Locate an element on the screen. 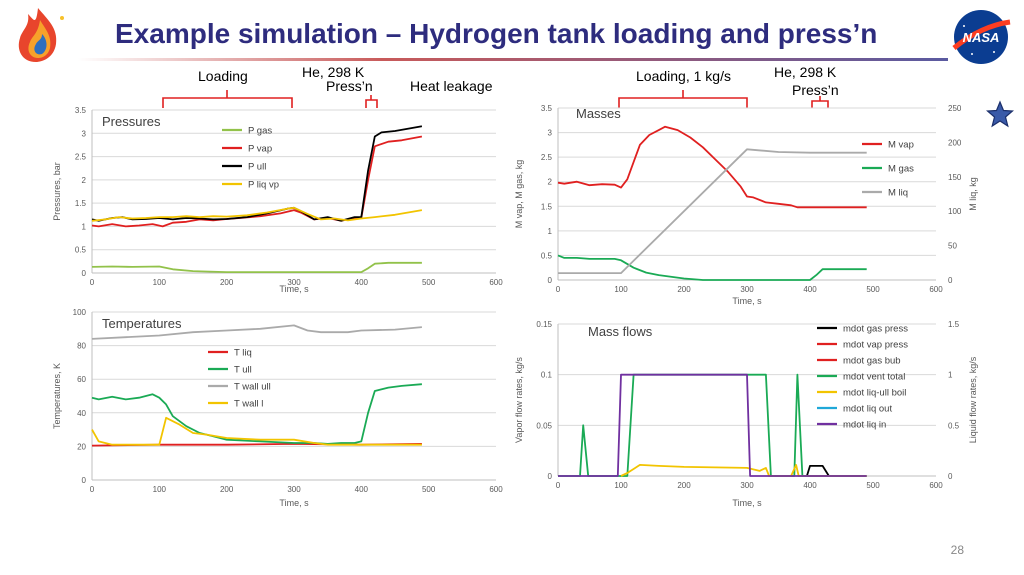 The height and width of the screenshot is (575, 1024). y-tick-label: 20 is located at coordinates (81, 446).